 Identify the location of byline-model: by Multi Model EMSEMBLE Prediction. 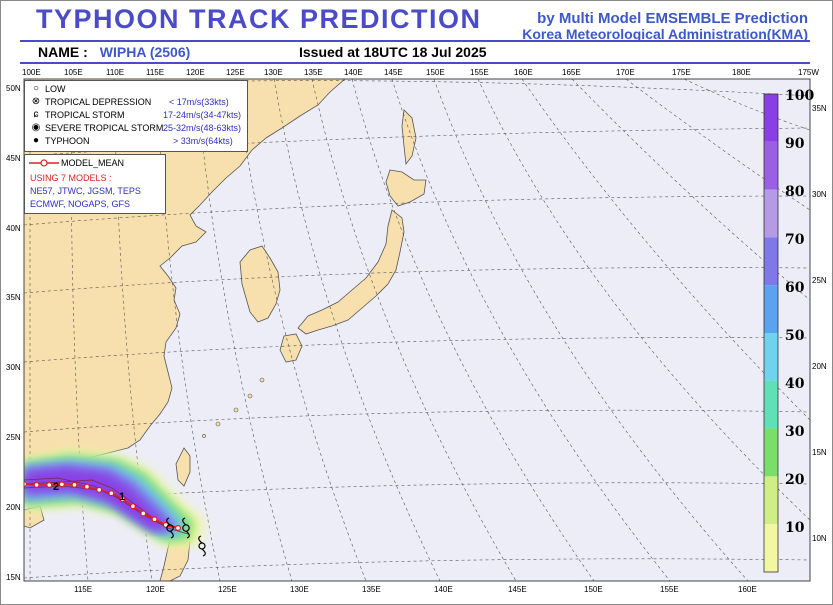
(672, 18).